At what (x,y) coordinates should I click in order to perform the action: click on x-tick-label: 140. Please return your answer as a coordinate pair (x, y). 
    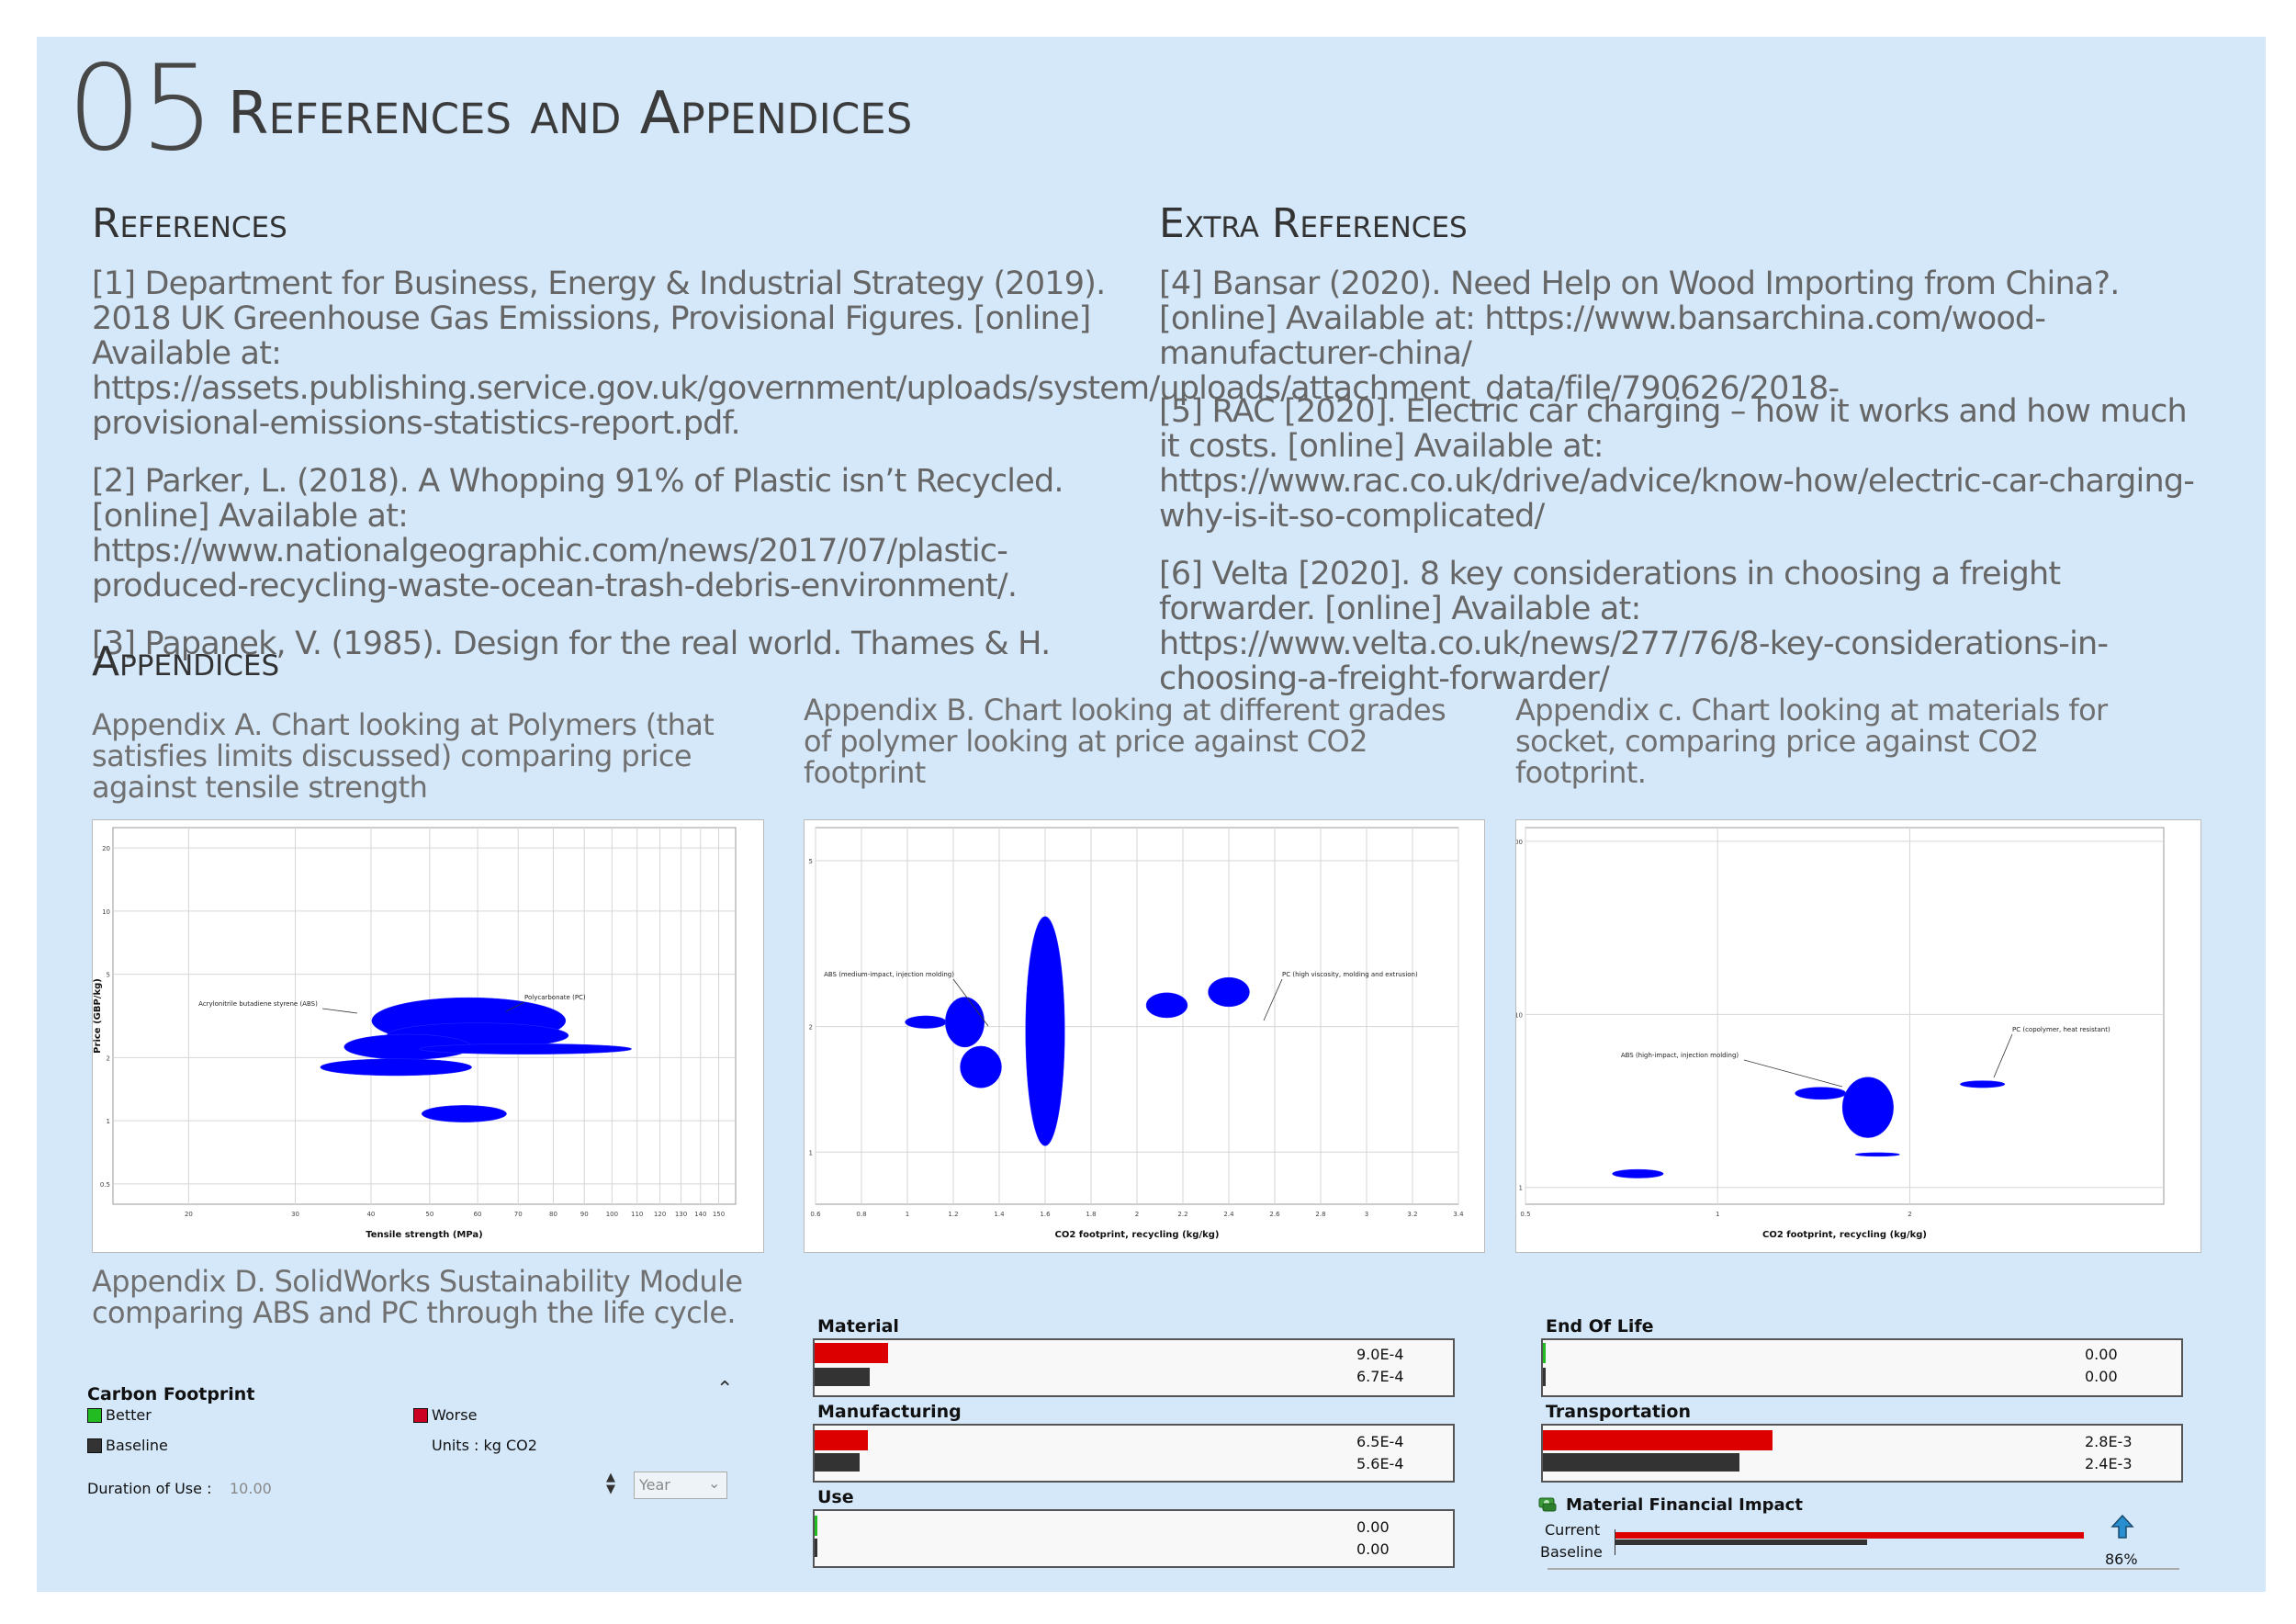
    Looking at the image, I should click on (700, 1214).